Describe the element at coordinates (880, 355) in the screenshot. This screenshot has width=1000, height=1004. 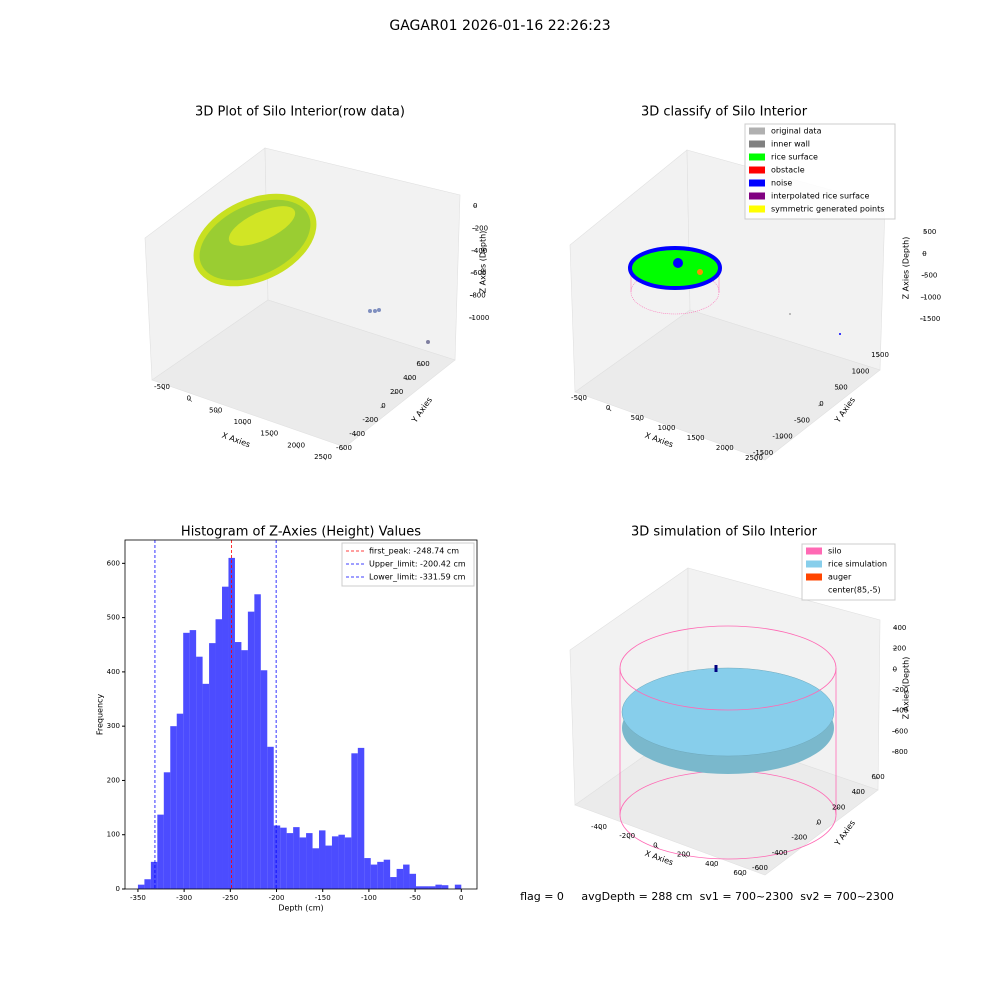
I see `y-tick-label: 1500` at that location.